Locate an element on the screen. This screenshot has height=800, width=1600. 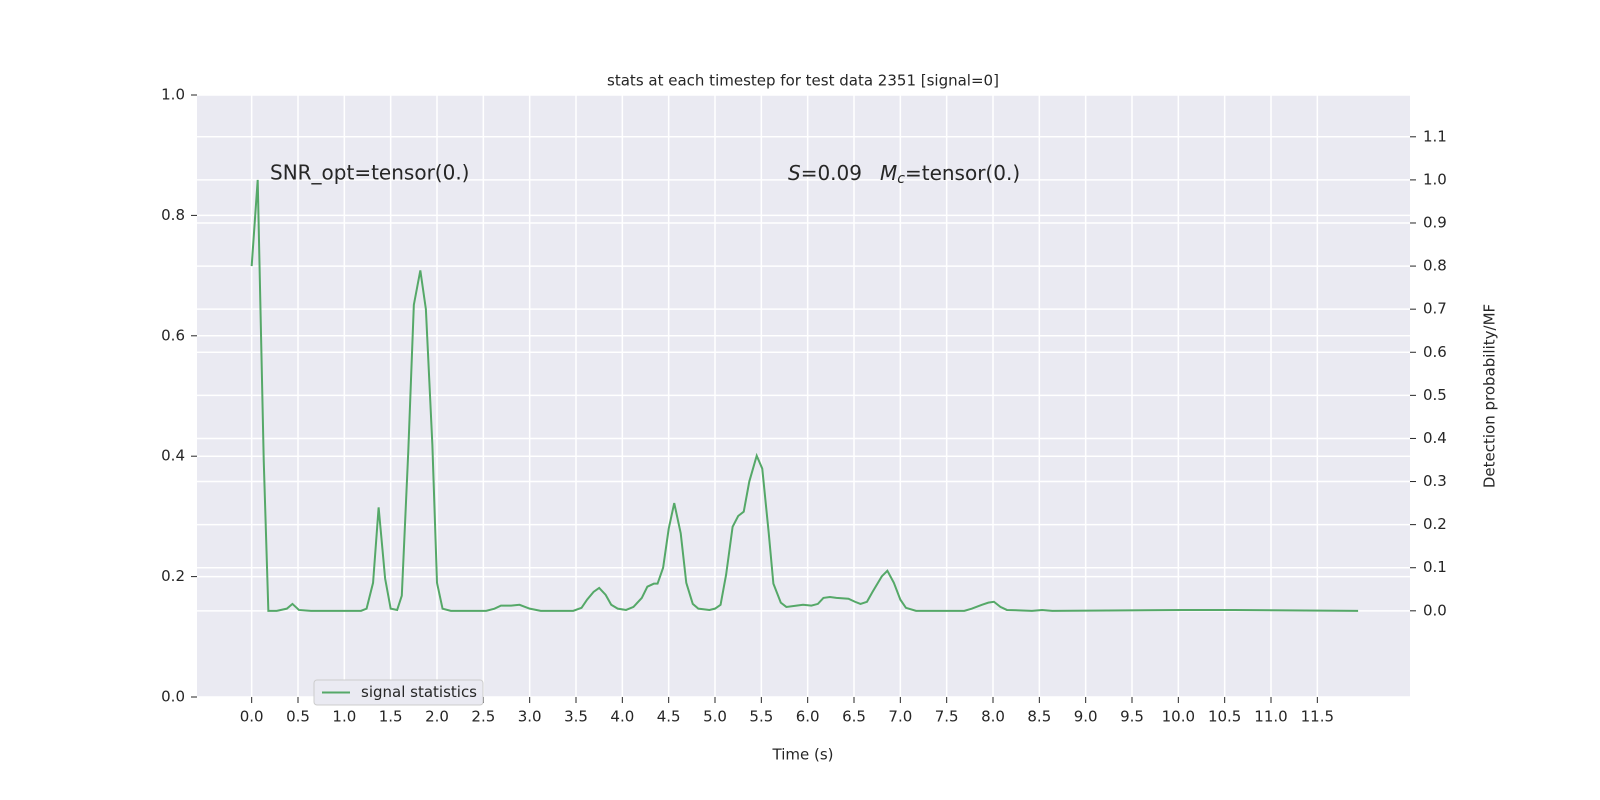
x-tick-label: 5.5 is located at coordinates (761, 717).